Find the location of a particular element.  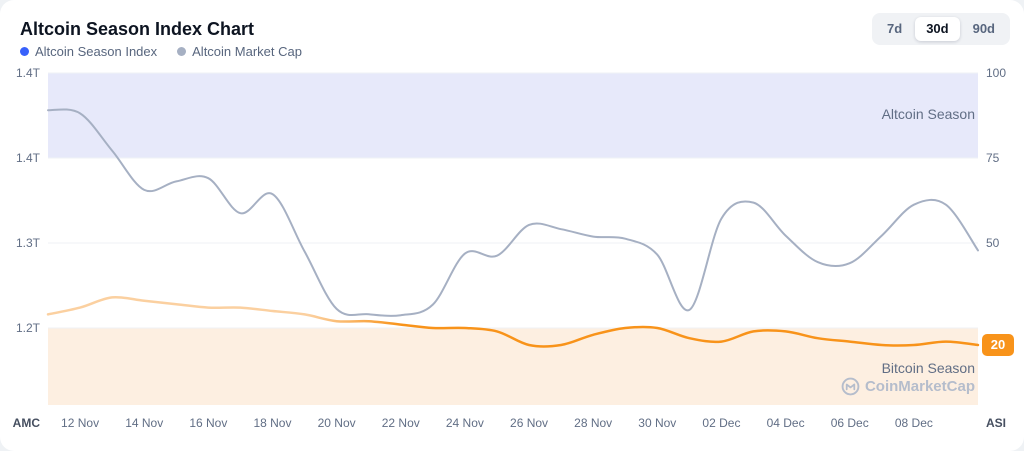

svg-text: 04 Dec is located at coordinates (786, 423).